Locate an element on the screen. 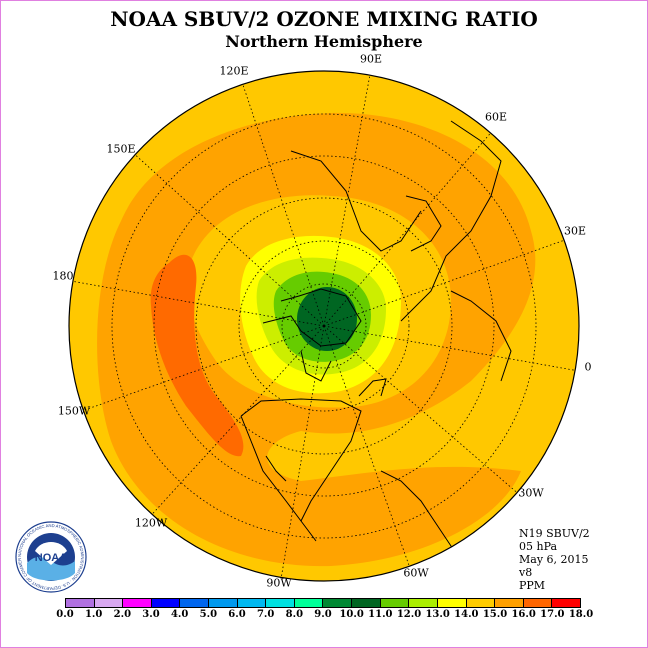 This screenshot has height=648, width=648. colorbar-tick-label: 16.0 is located at coordinates (523, 614).